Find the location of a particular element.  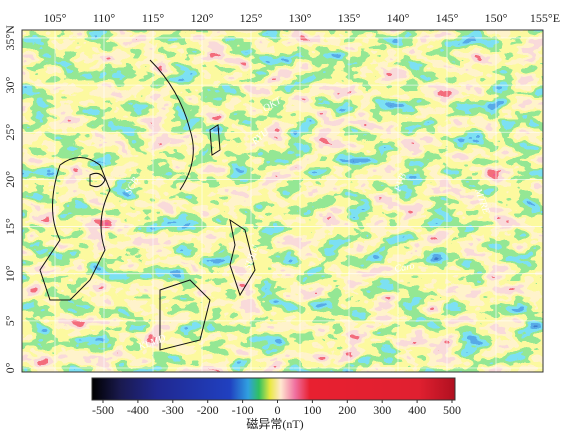

lat-label: 15° is located at coordinates (10, 226).